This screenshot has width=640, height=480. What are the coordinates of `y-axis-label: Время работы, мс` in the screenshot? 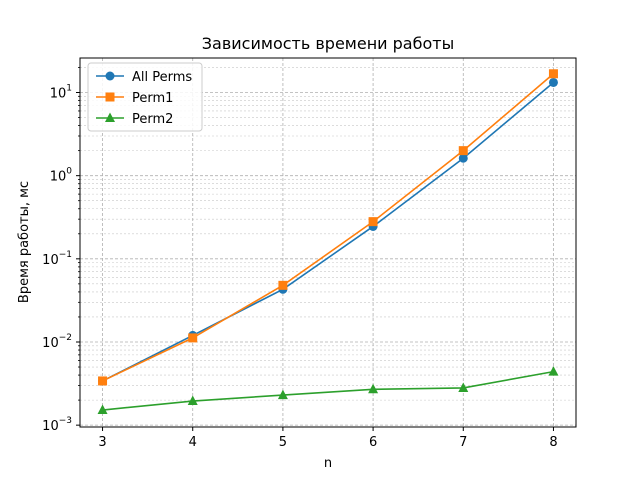 It's located at (24, 242).